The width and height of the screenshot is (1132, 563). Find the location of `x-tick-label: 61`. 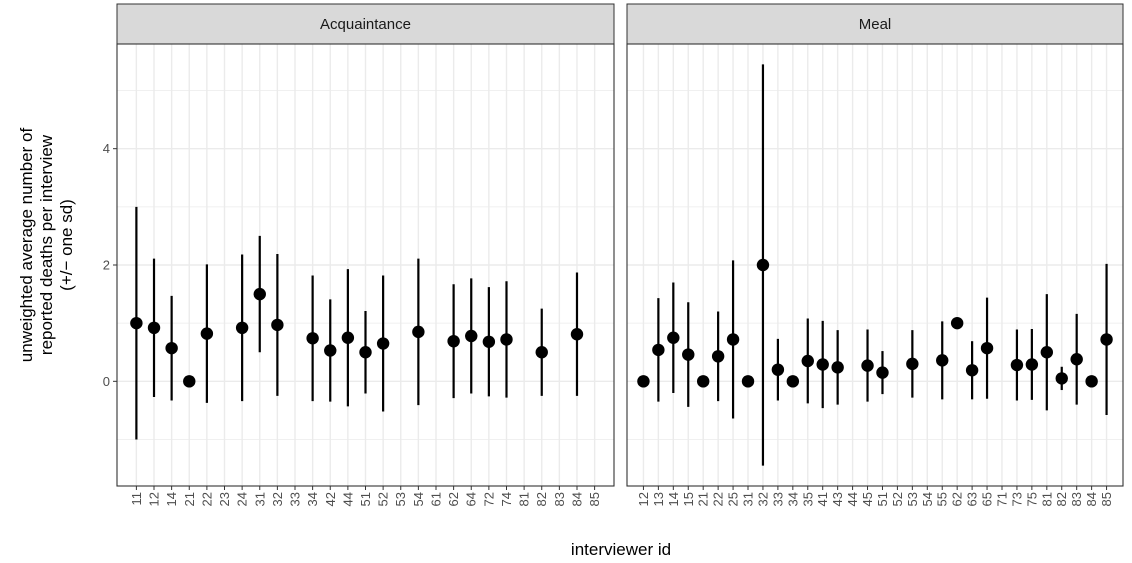

x-tick-label: 61 is located at coordinates (435, 499).